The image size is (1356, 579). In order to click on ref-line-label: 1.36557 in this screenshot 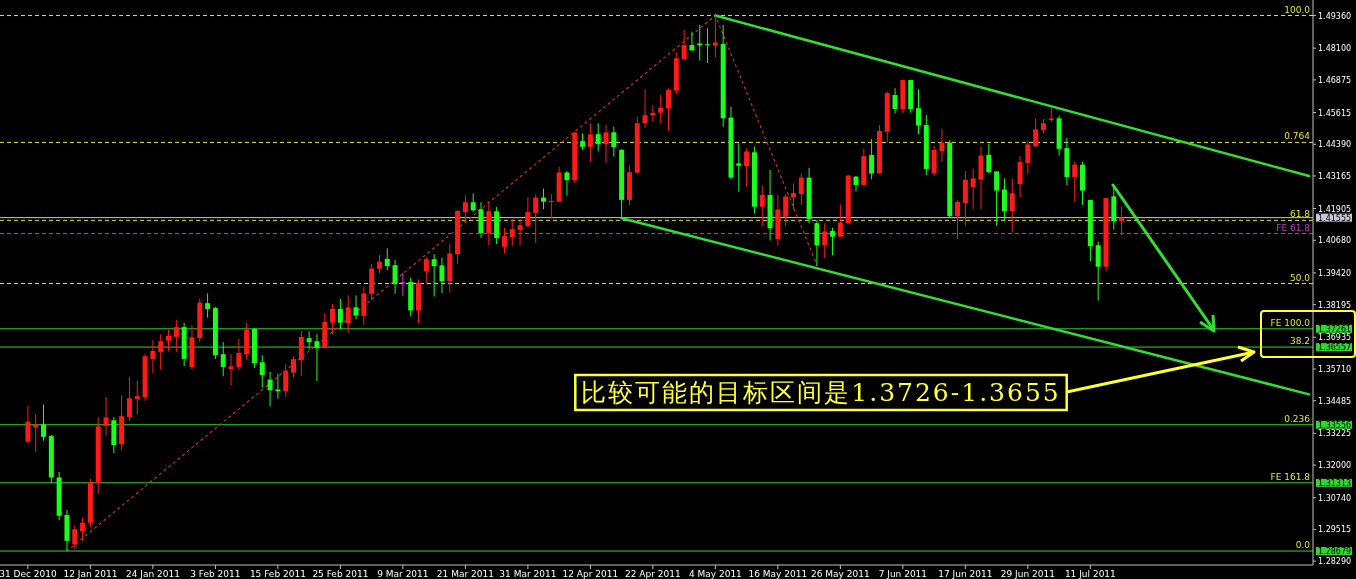, I will do `click(1335, 348)`.